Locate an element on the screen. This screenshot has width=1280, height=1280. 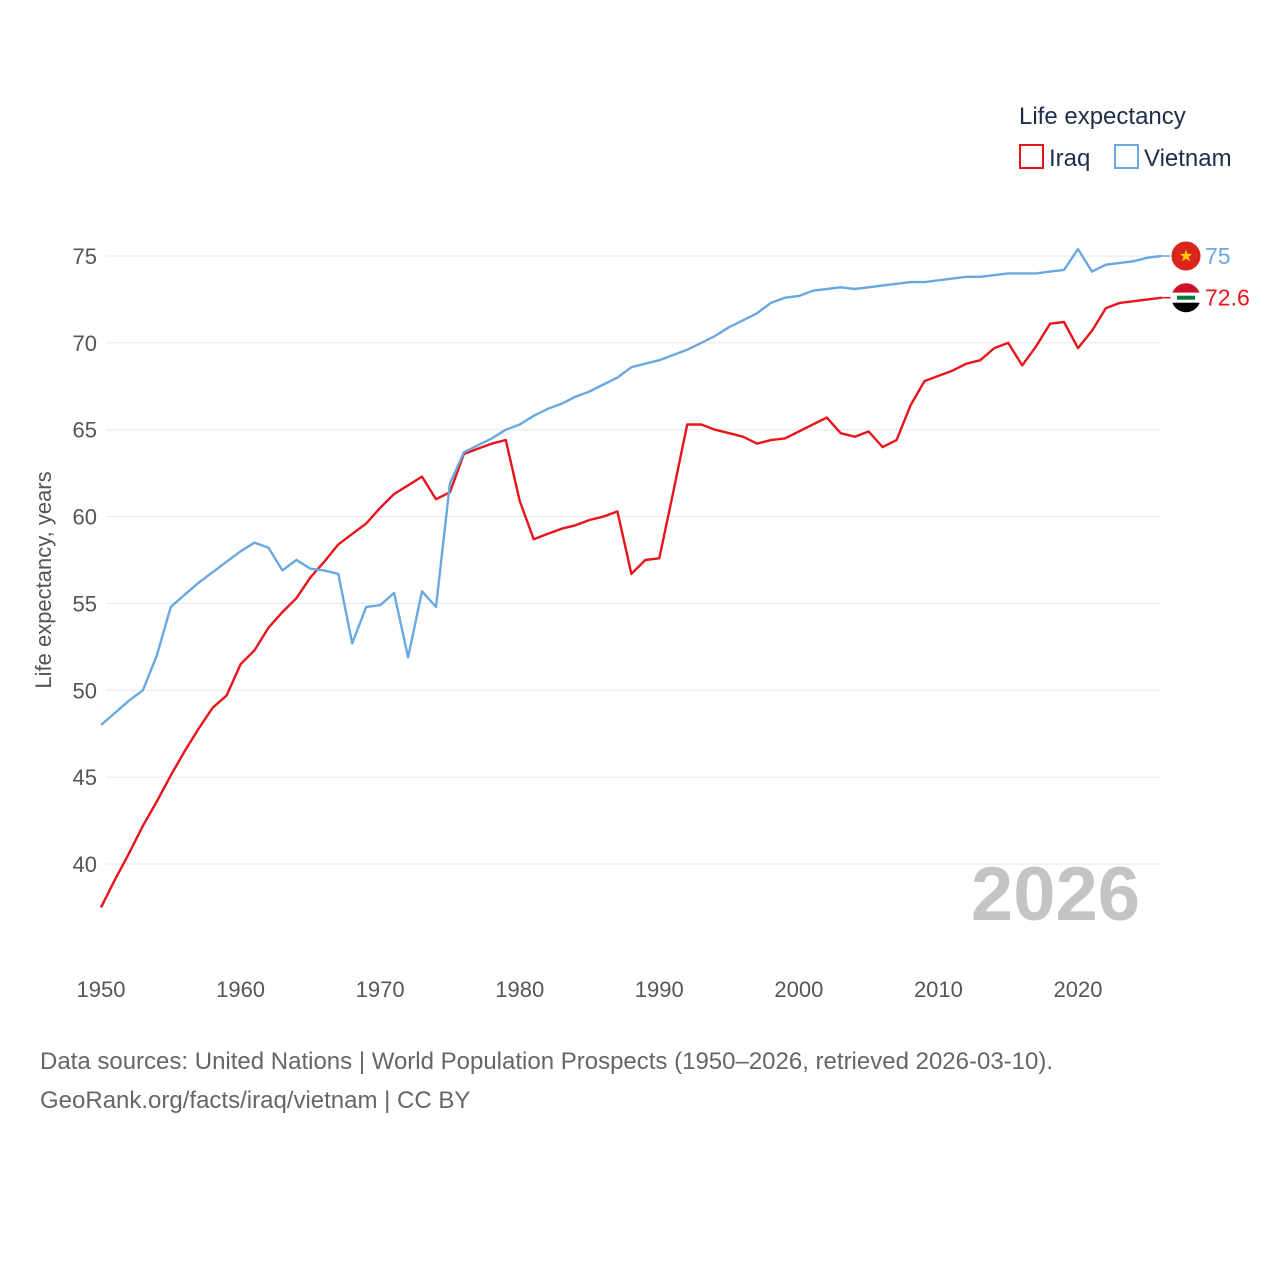
y-tick-label: 55 is located at coordinates (85, 603).